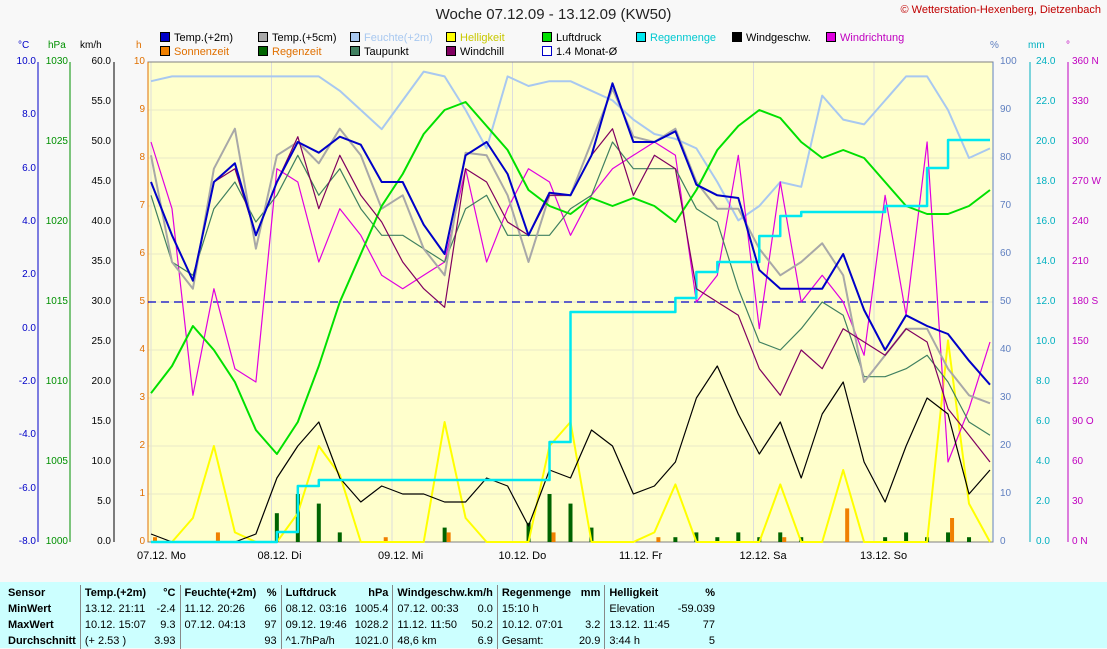  Describe the element at coordinates (101, 341) in the screenshot. I see `tick-label: 25.0` at that location.